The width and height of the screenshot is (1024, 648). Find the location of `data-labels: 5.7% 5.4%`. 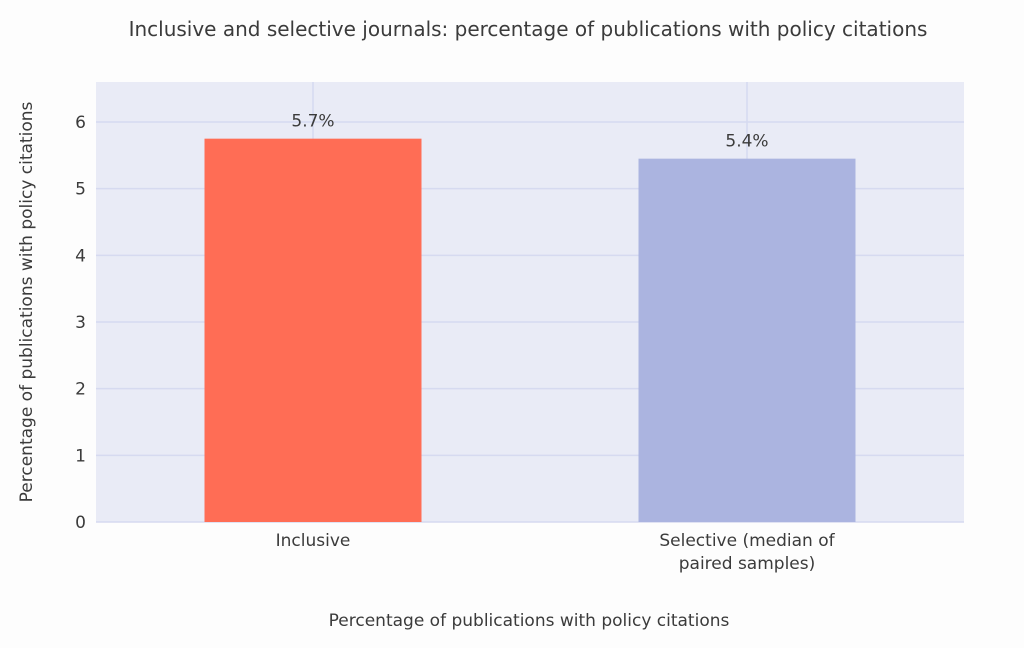

data-labels: 5.7% 5.4% is located at coordinates (529, 132).